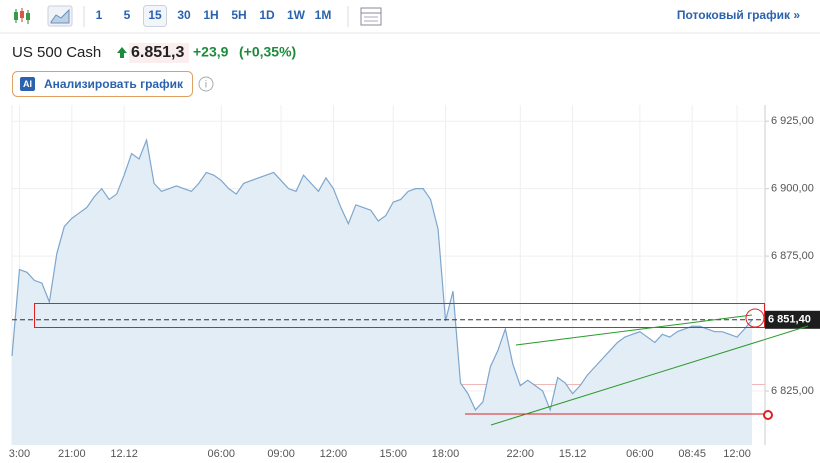 The height and width of the screenshot is (463, 820). I want to click on x-tick-label: 22:00, so click(521, 454).